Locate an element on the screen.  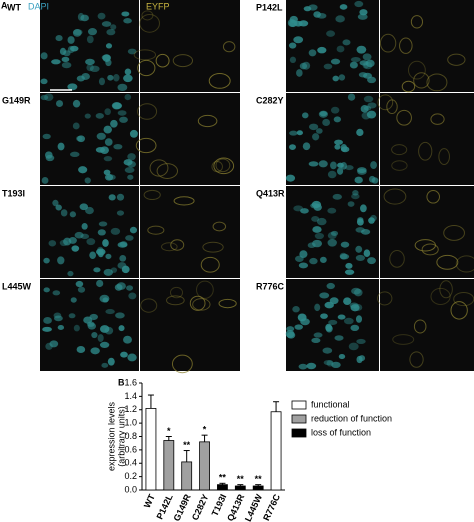
error-bar is located at coordinates (240, 485).